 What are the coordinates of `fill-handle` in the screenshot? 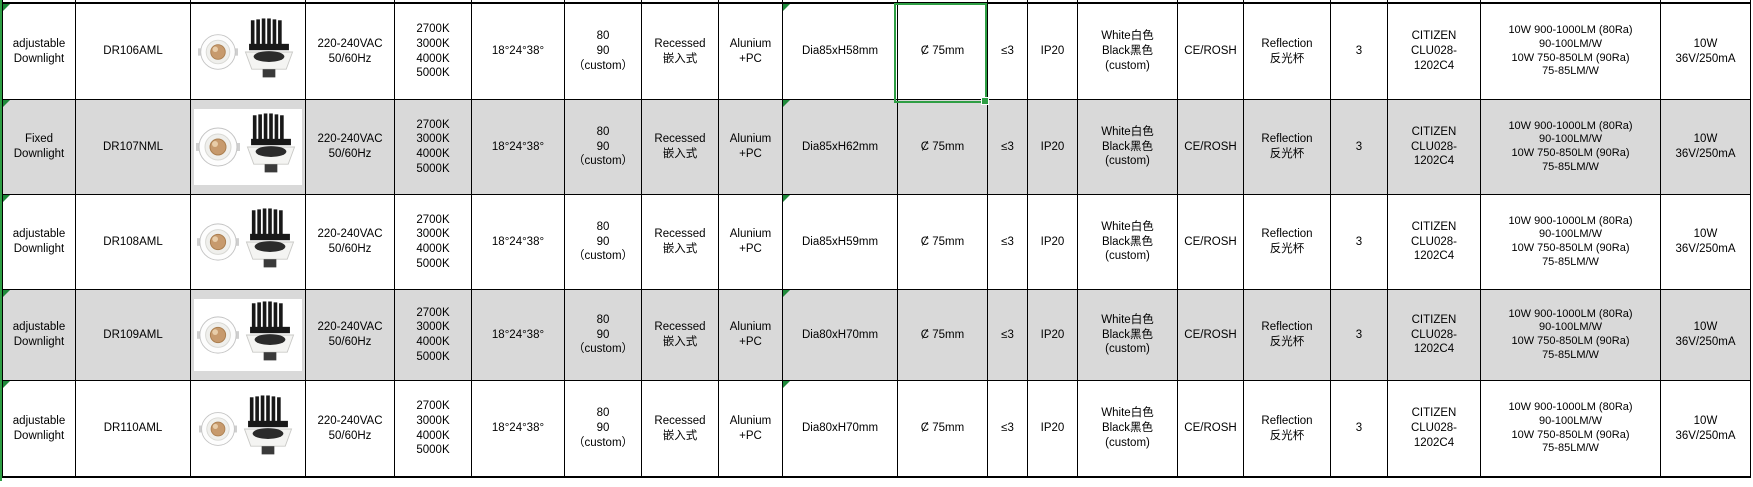 It's located at (985, 101).